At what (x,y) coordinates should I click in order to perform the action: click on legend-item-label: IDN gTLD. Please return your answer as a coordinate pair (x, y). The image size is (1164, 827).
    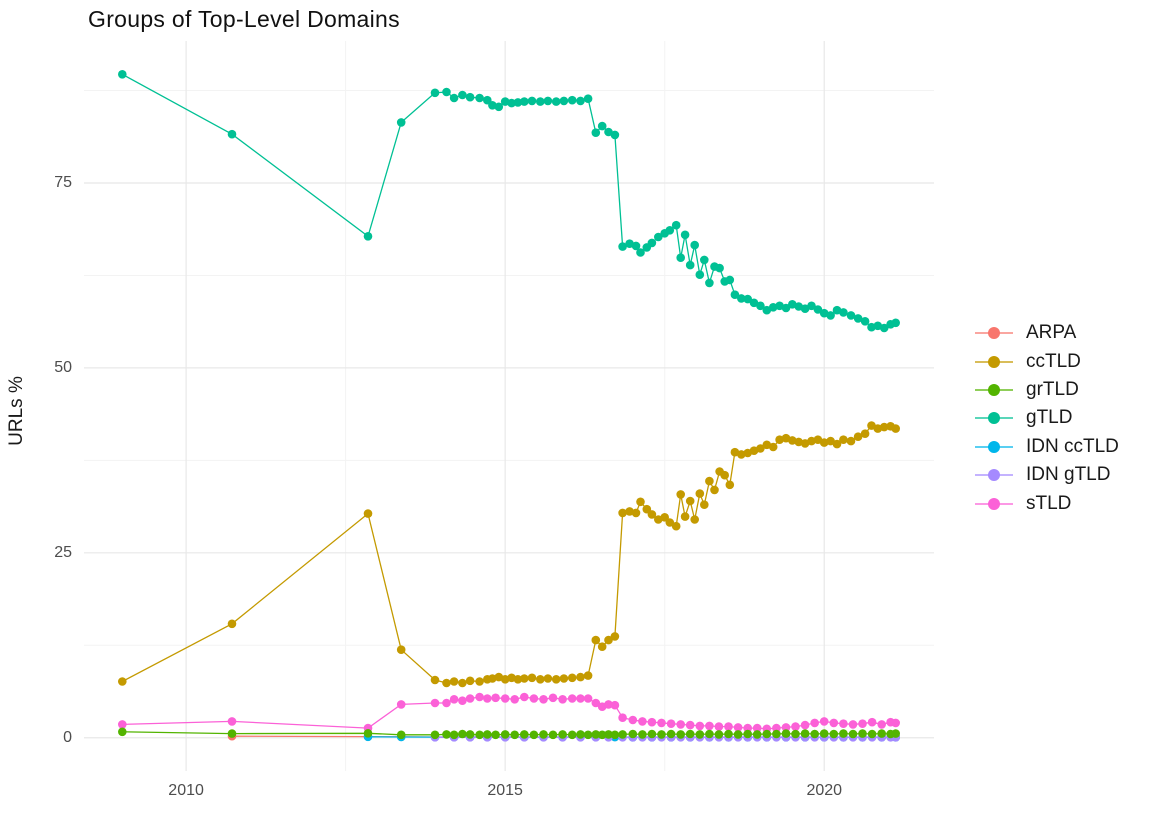
    Looking at the image, I should click on (1068, 475).